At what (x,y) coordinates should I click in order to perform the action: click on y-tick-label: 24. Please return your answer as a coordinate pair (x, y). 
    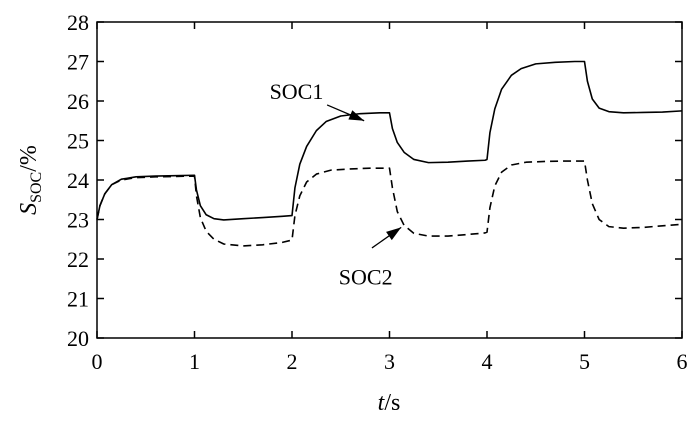
    Looking at the image, I should click on (78, 180).